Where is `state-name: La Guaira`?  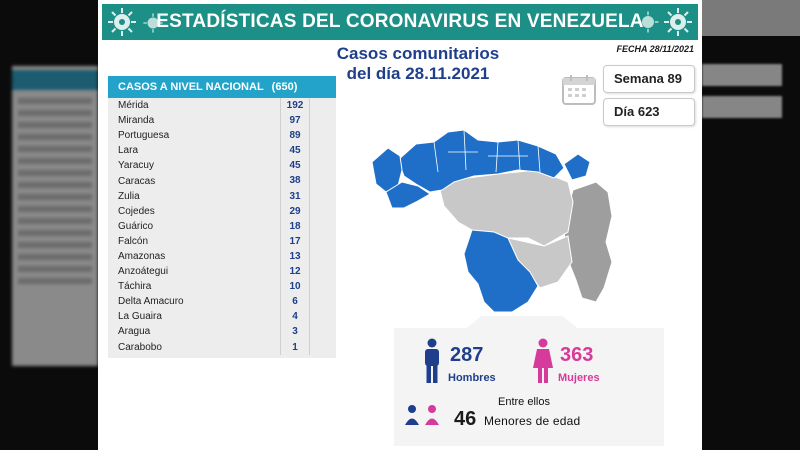 state-name: La Guaira is located at coordinates (140, 317).